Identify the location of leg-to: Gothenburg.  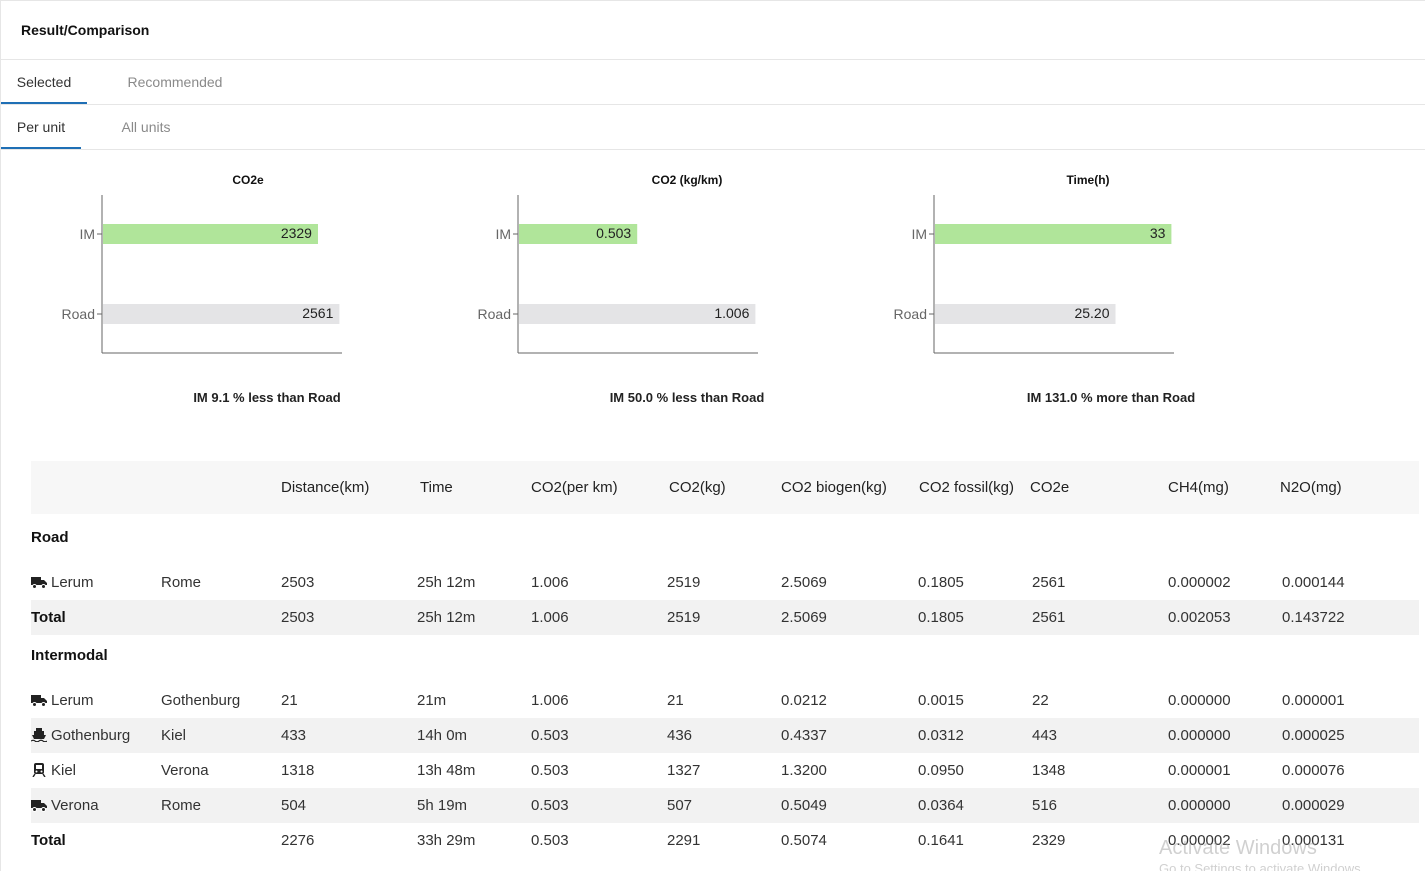
(201, 700).